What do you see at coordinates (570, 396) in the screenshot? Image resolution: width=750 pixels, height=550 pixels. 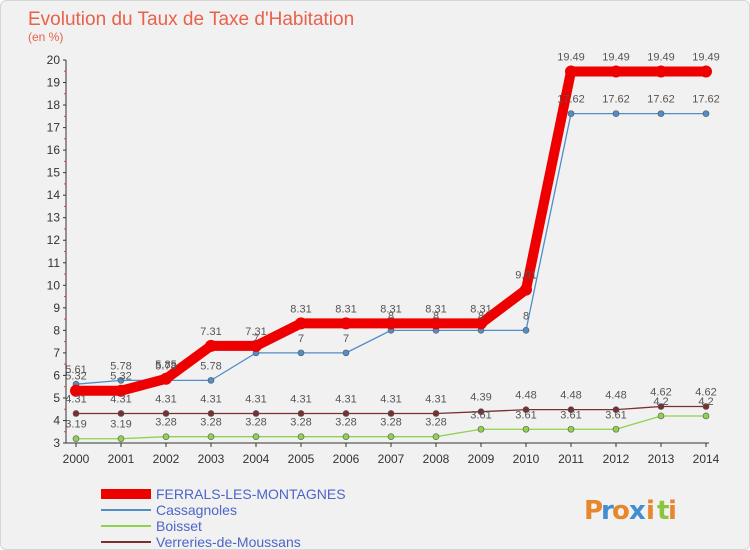 I see `data-label: 4.48` at bounding box center [570, 396].